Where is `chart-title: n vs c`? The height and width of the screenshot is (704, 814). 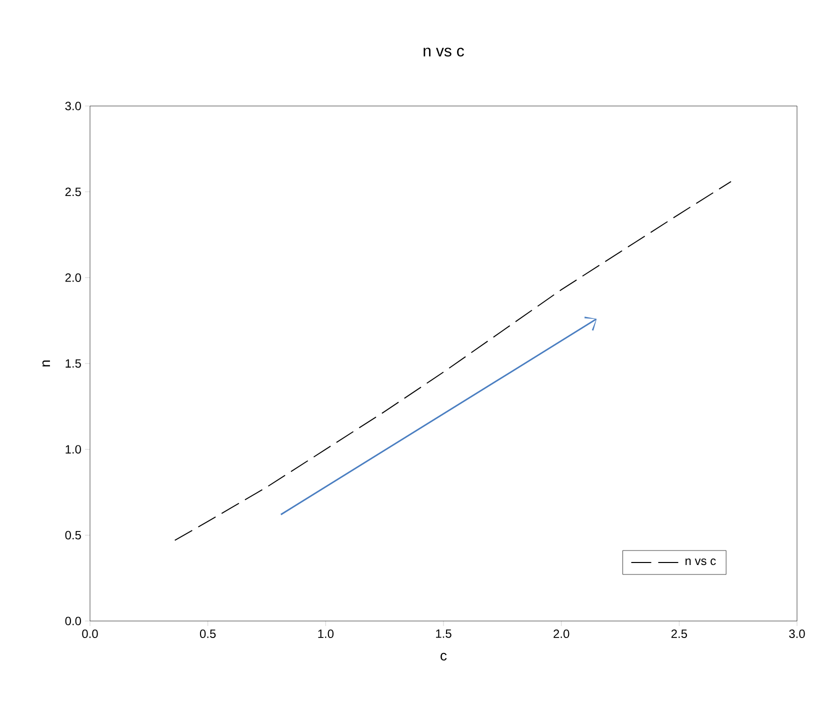 chart-title: n vs c is located at coordinates (444, 52).